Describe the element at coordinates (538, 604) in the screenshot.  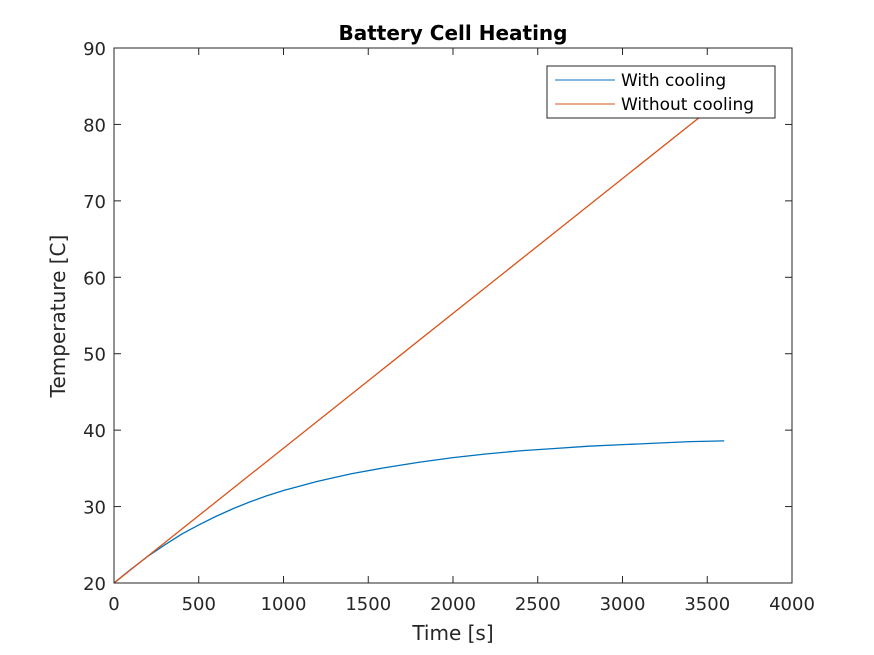
I see `x-tick-label: 2500` at that location.